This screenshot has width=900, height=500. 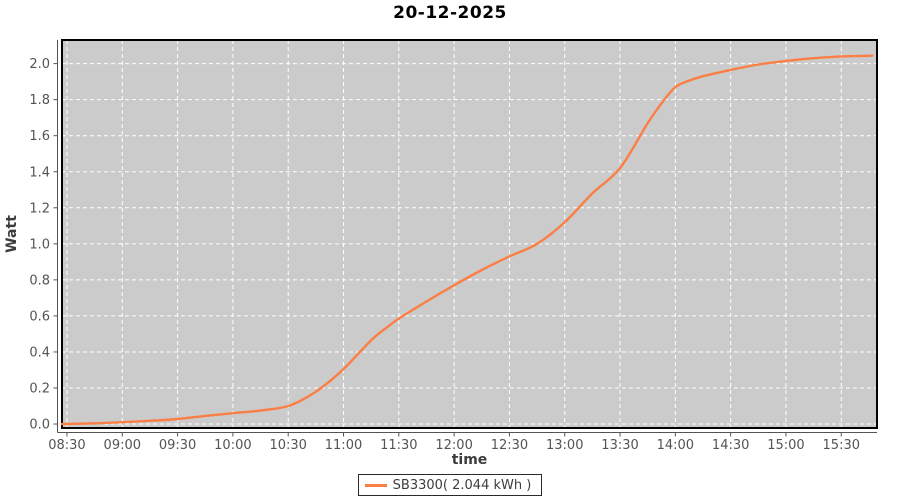 What do you see at coordinates (469, 460) in the screenshot?
I see `x-axis-title: time` at bounding box center [469, 460].